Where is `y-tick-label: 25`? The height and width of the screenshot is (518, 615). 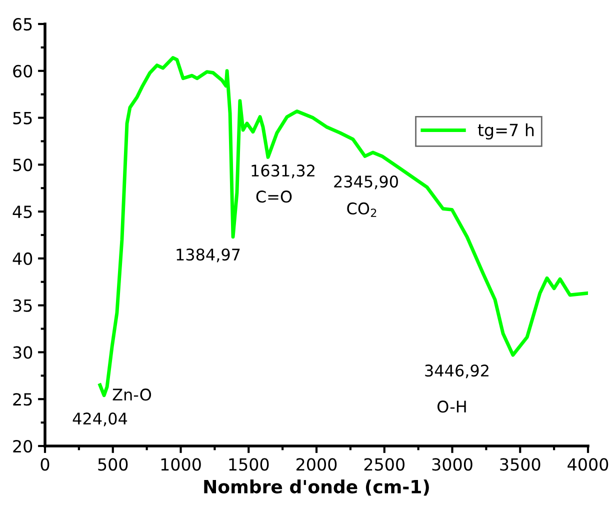
y-tick-label: 25 is located at coordinates (22, 399).